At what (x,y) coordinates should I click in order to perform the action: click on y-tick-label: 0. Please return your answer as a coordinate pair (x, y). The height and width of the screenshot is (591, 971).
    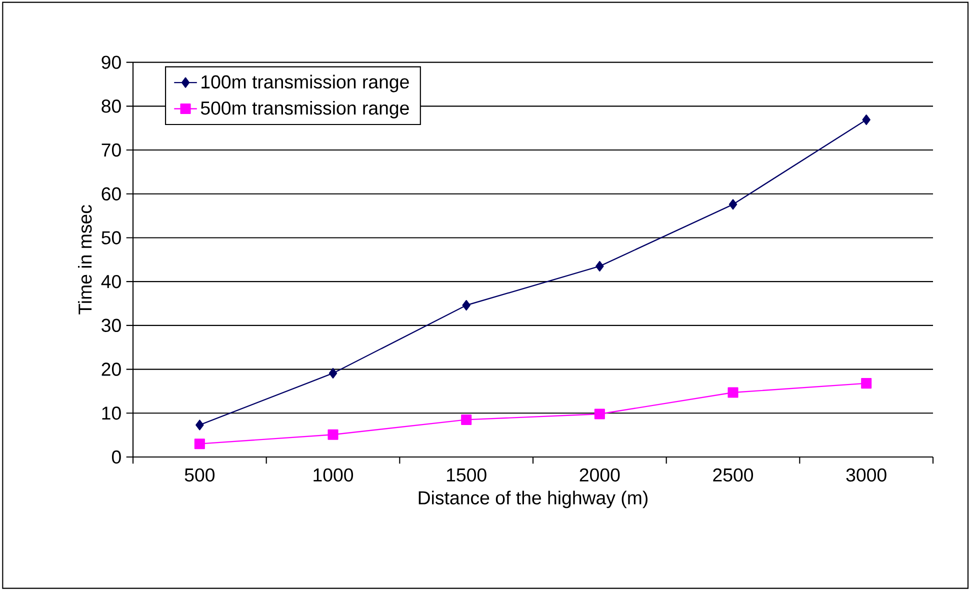
    Looking at the image, I should click on (116, 457).